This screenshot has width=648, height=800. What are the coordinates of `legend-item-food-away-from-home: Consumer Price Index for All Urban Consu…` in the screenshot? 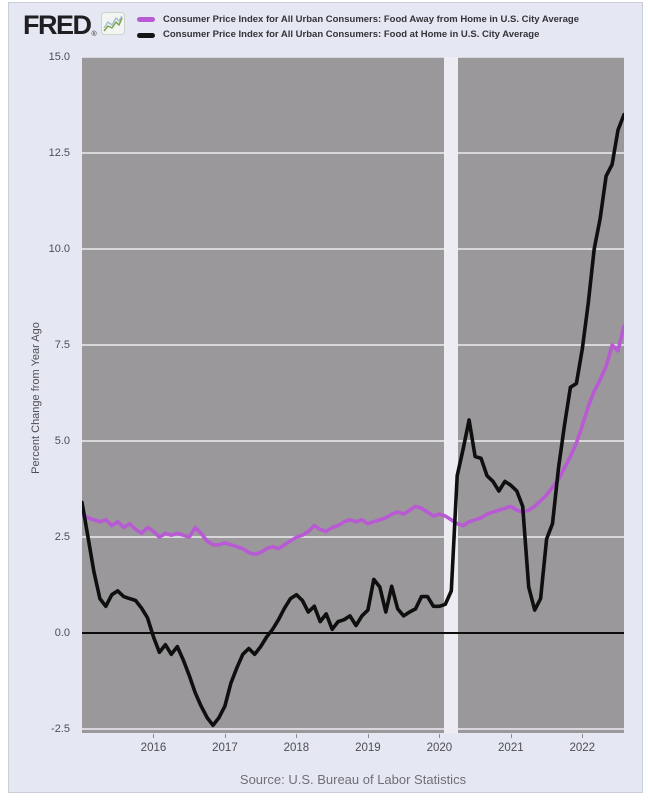 It's located at (358, 19).